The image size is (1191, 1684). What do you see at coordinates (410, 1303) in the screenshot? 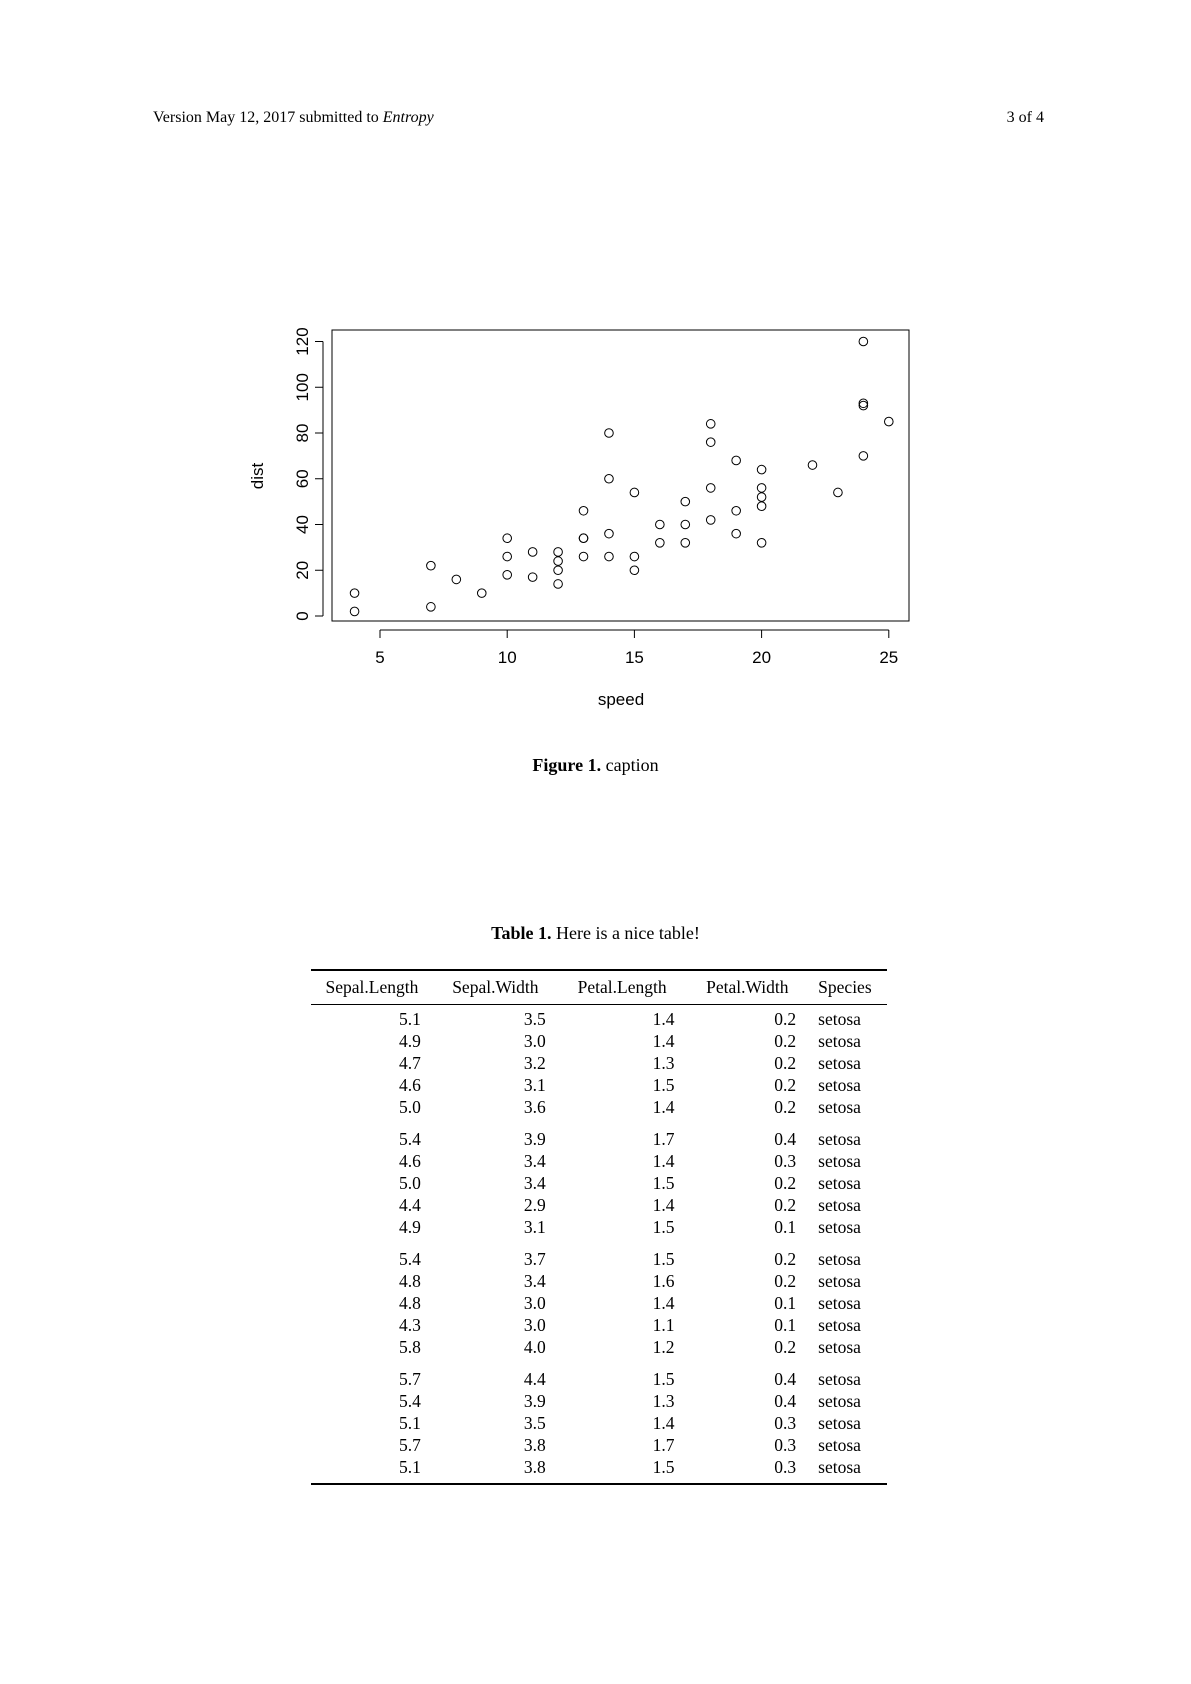
I see `cell-sepal-length: 4.8` at bounding box center [410, 1303].